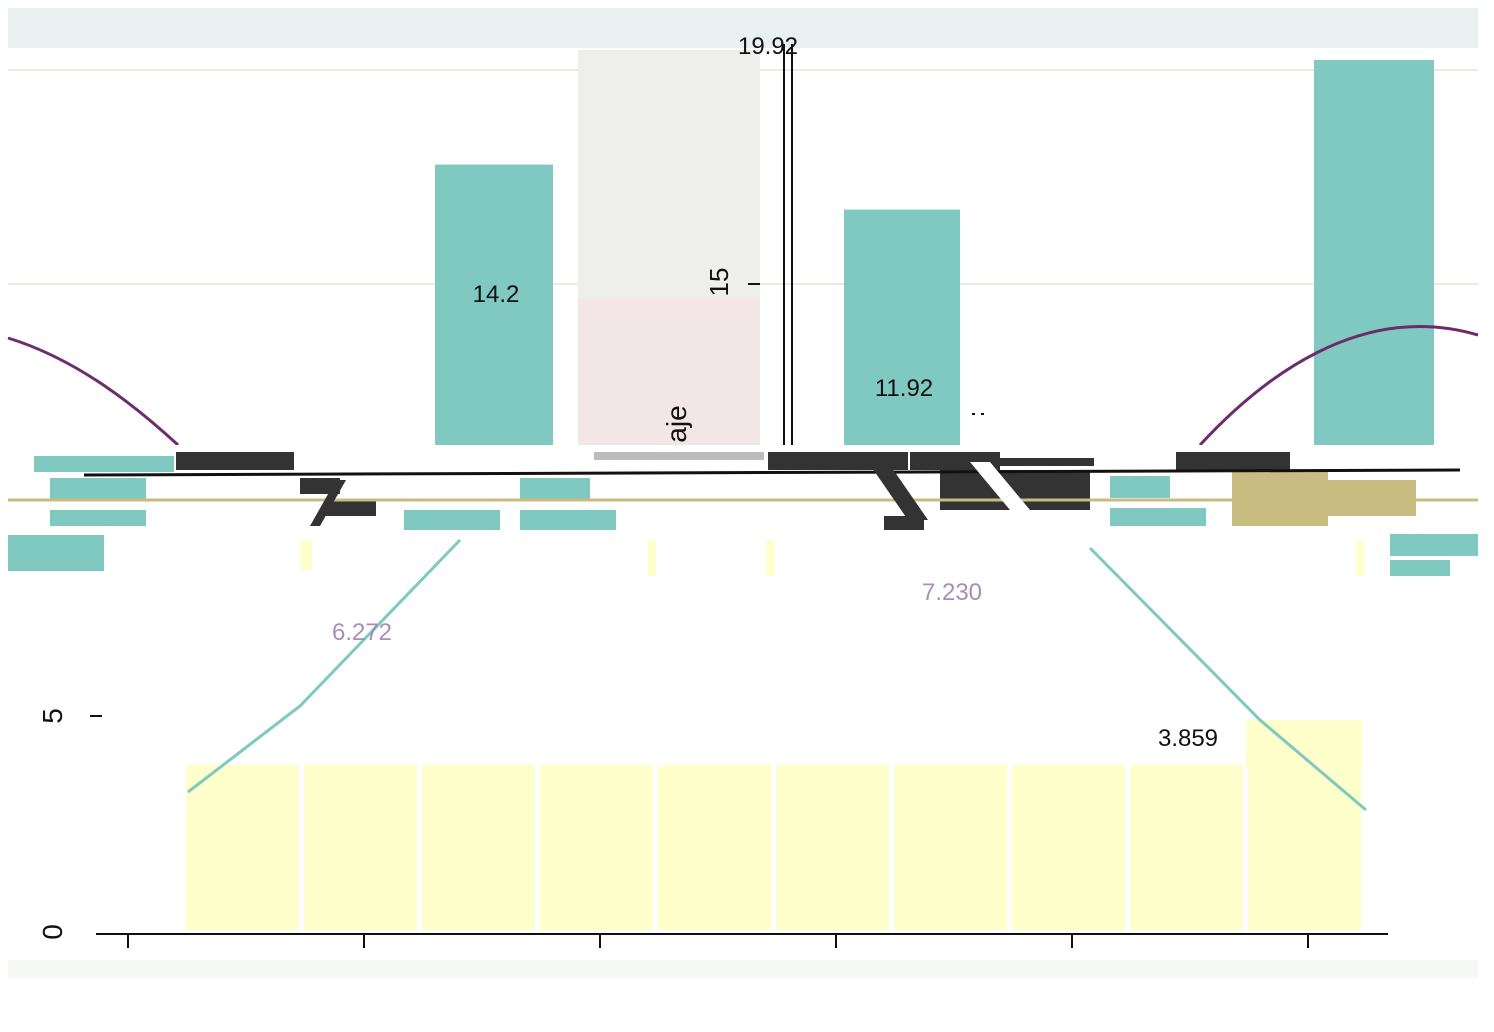 Image resolution: width=1494 pixels, height=1032 pixels. Describe the element at coordinates (324, 666) in the screenshot. I see `lower-line-left` at that location.